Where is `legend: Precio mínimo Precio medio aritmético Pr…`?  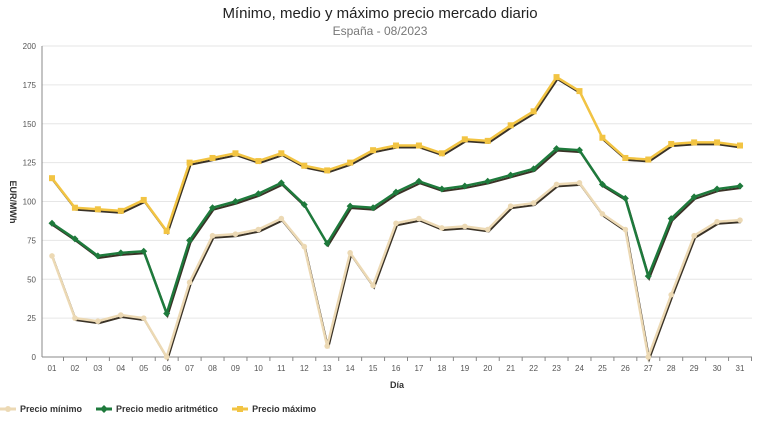 legend: Precio mínimo Precio medio aritmético Pr… is located at coordinates (158, 409).